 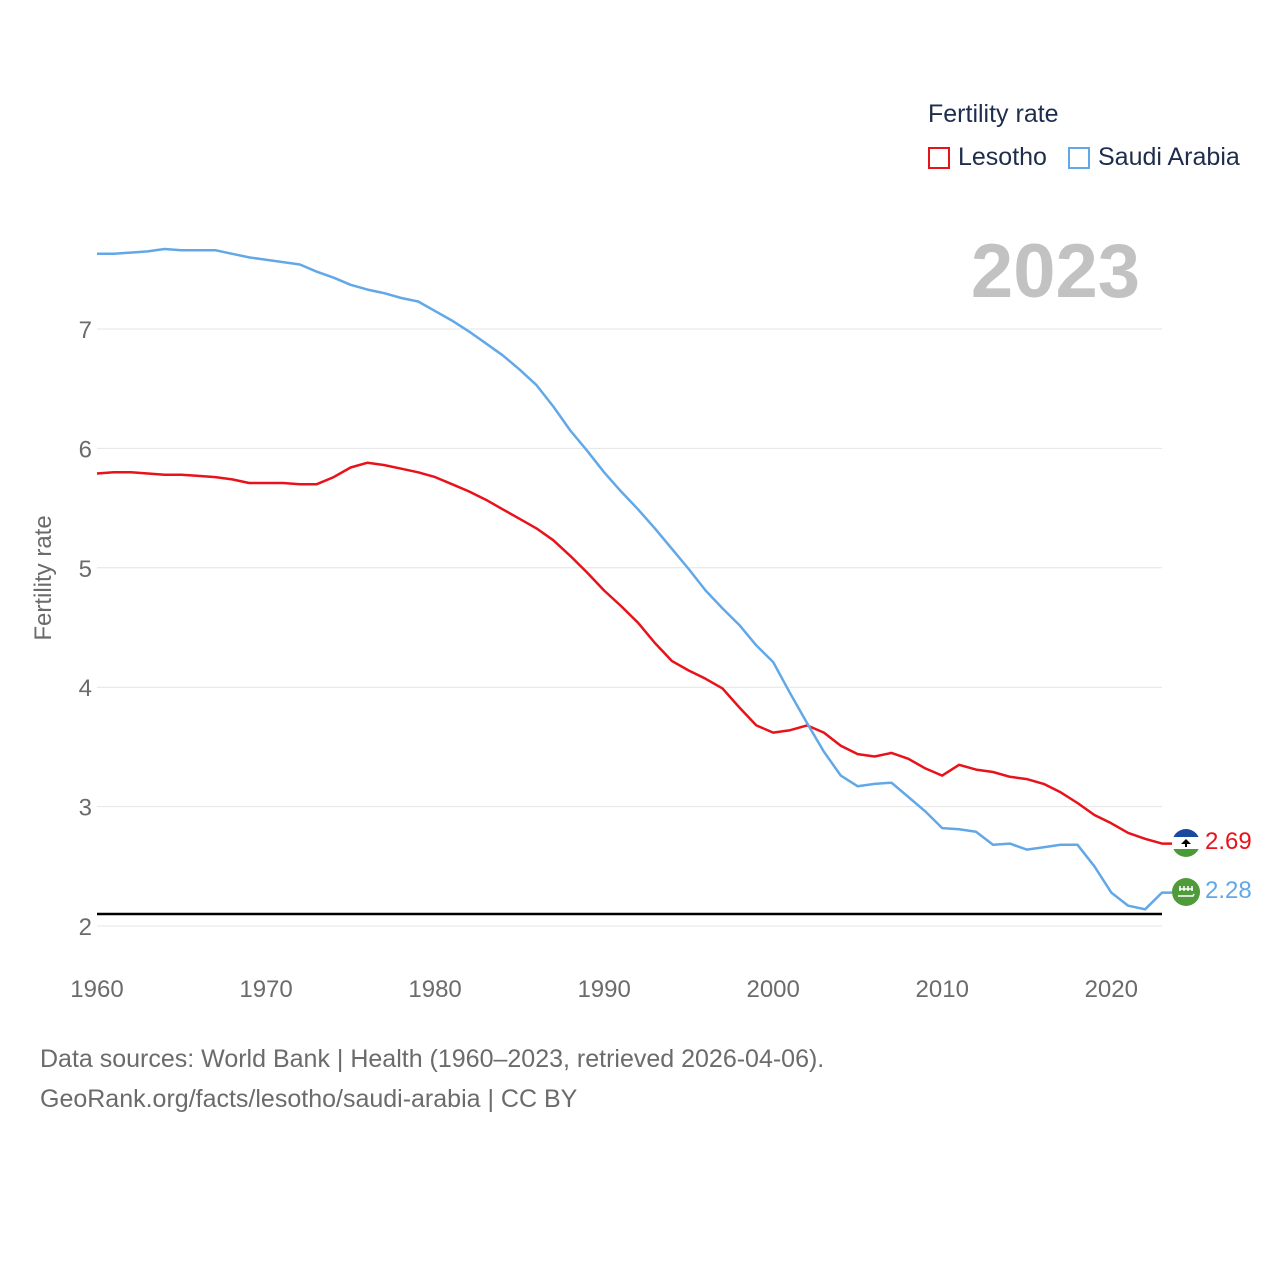 What do you see at coordinates (993, 114) in the screenshot?
I see `legend-title: Fertility rate` at bounding box center [993, 114].